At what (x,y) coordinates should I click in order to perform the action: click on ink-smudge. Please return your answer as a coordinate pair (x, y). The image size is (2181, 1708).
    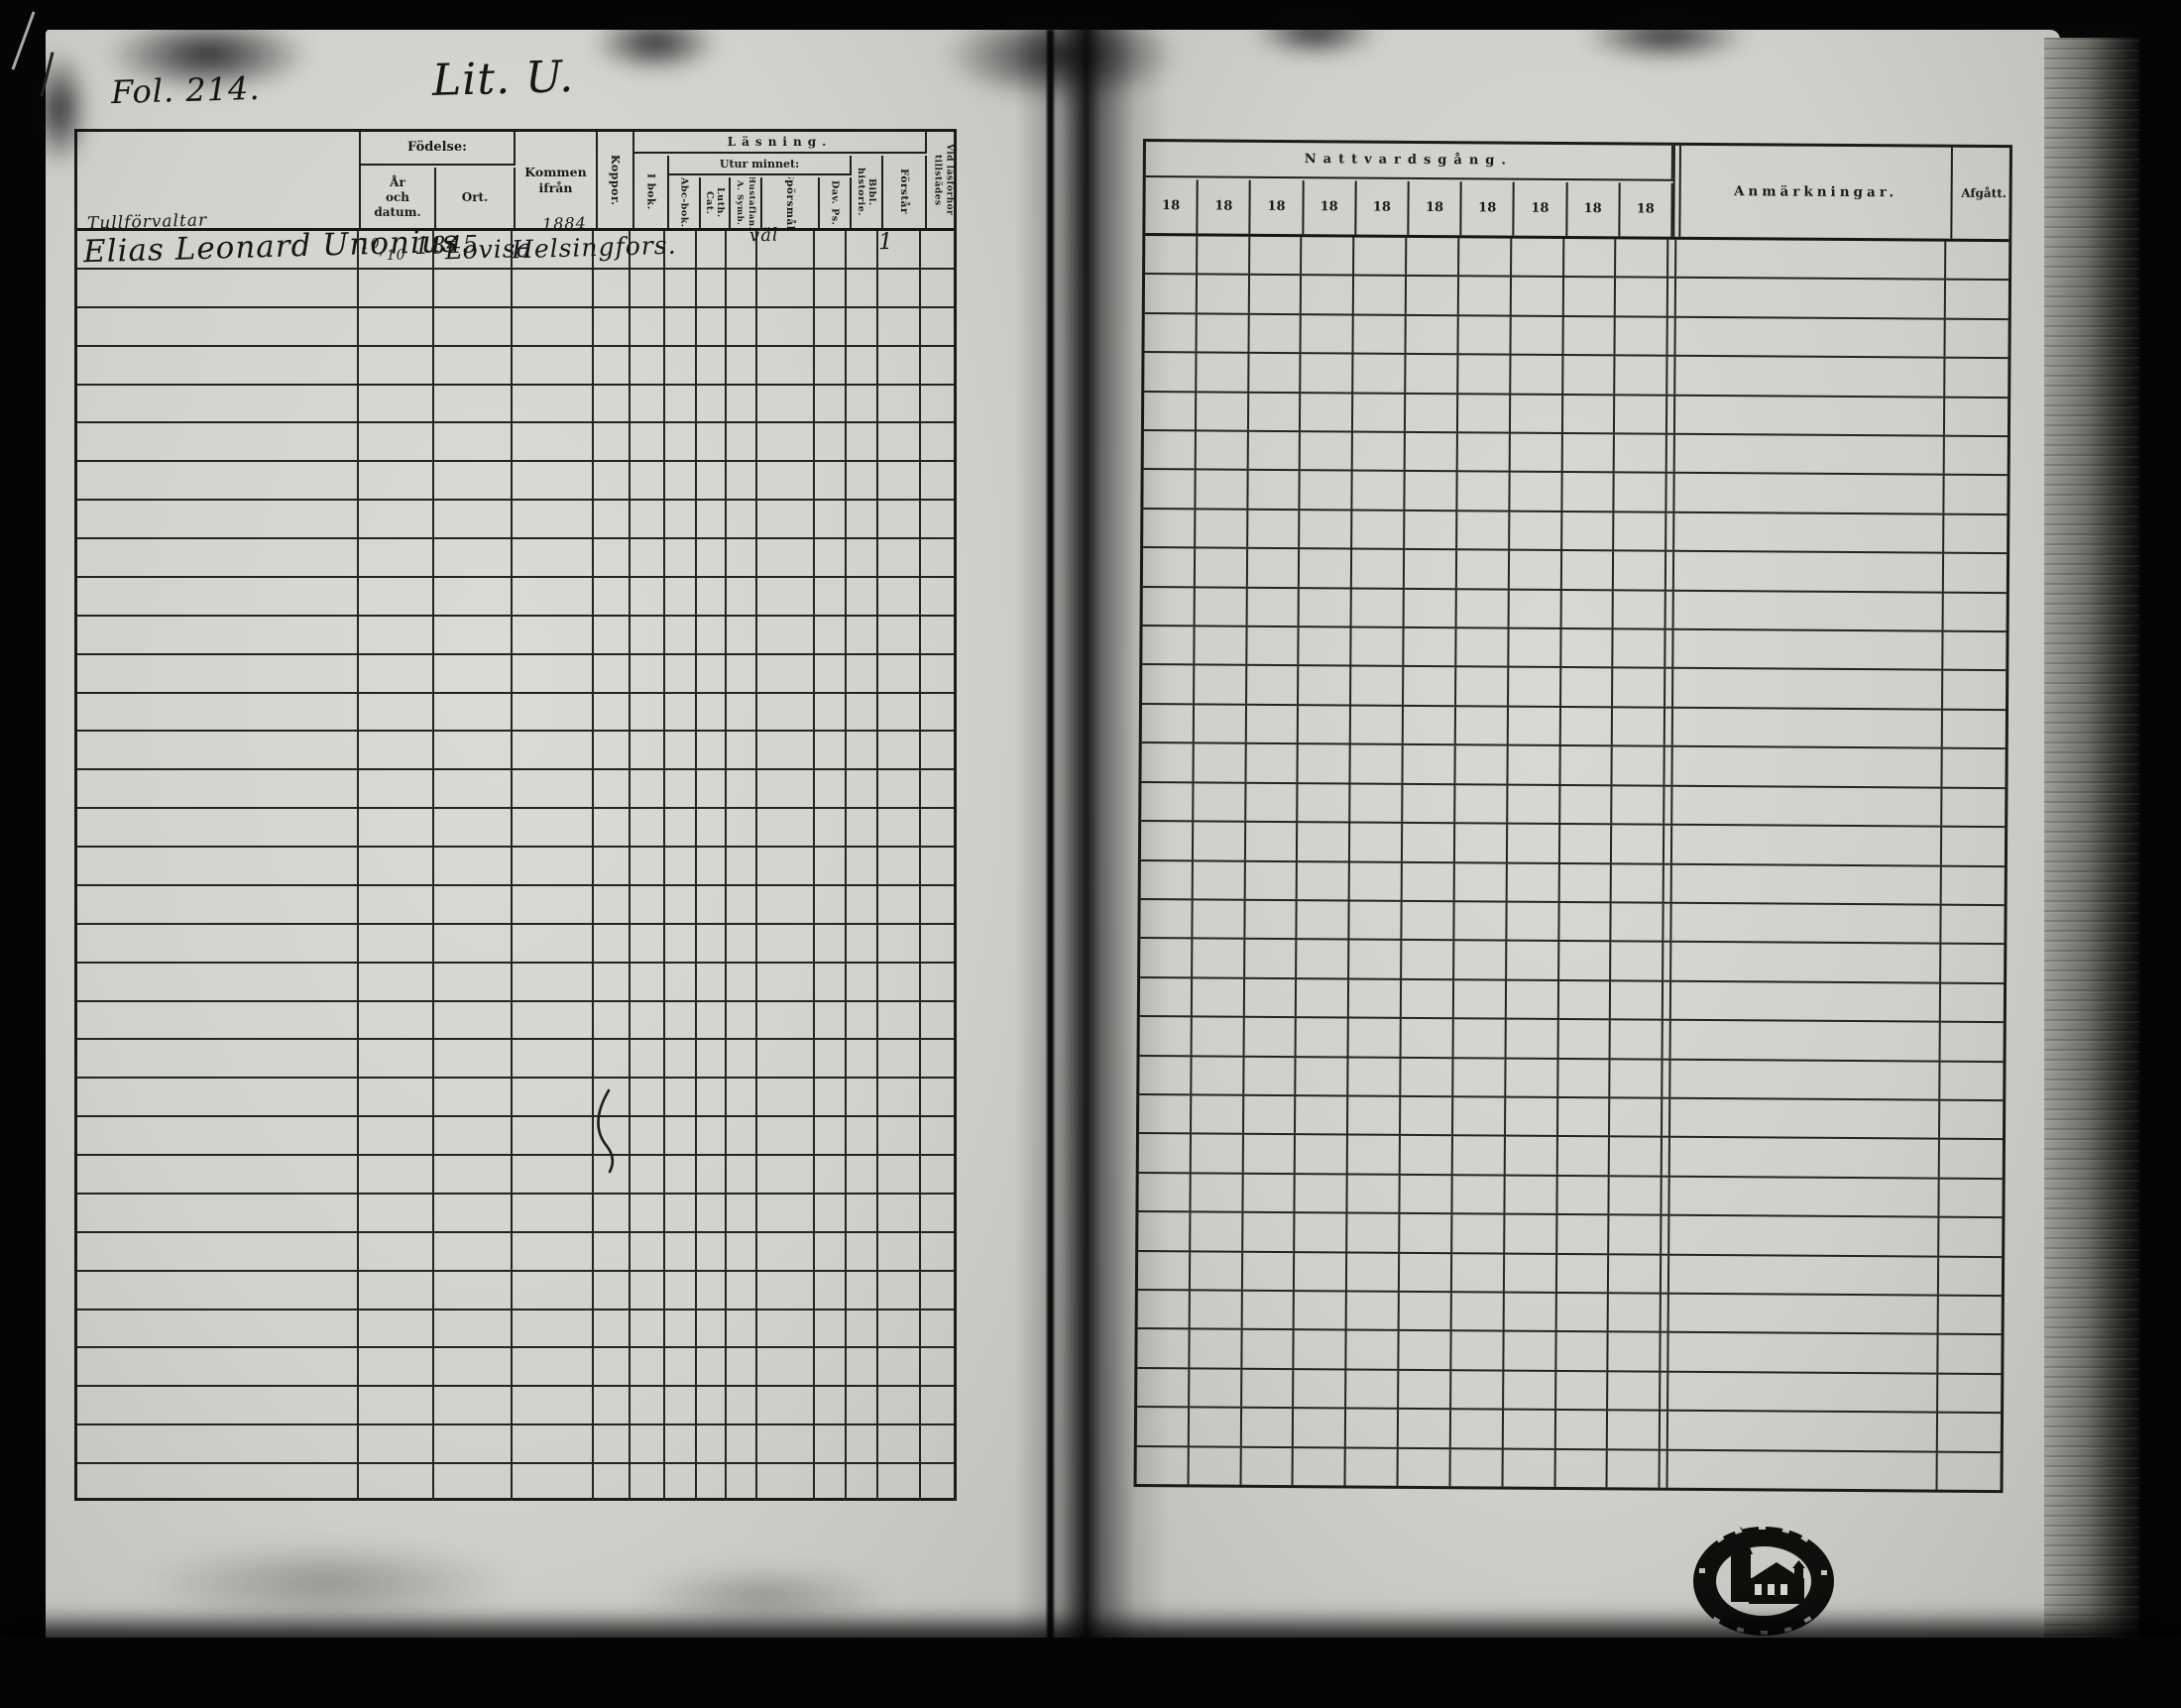
    Looking at the image, I should click on (655, 42).